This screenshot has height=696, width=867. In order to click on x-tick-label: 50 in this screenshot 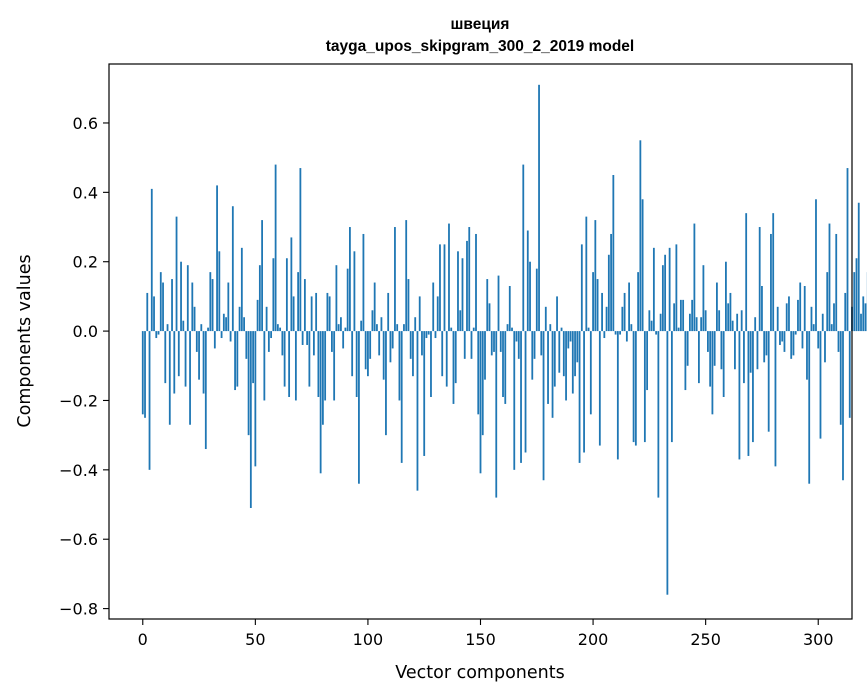, I will do `click(255, 639)`.